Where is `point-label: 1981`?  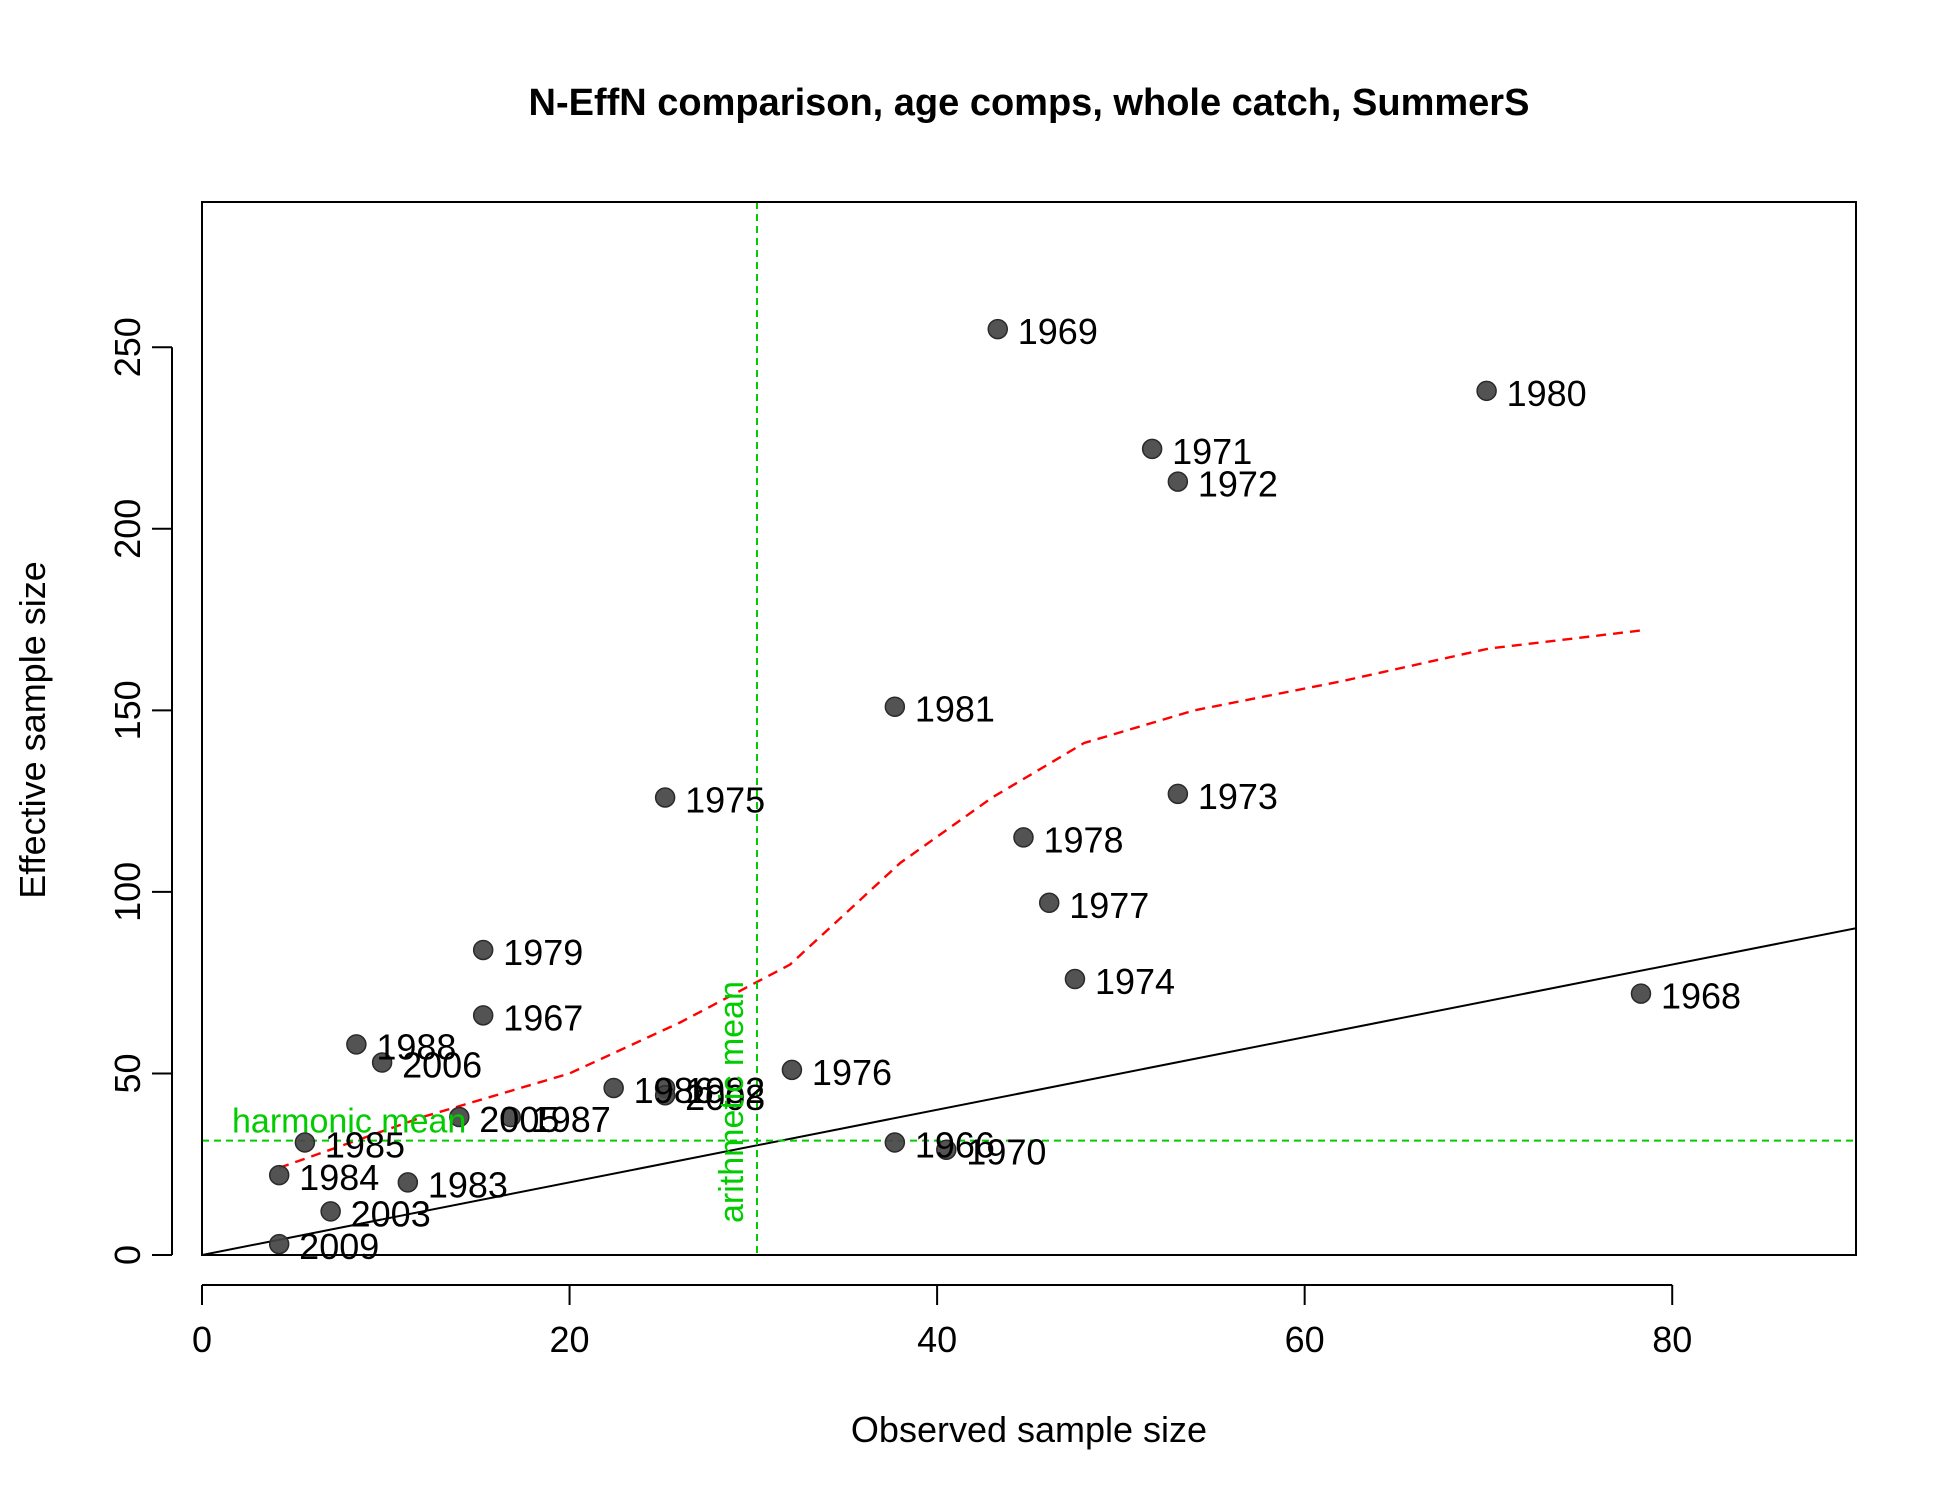 point-label: 1981 is located at coordinates (955, 709).